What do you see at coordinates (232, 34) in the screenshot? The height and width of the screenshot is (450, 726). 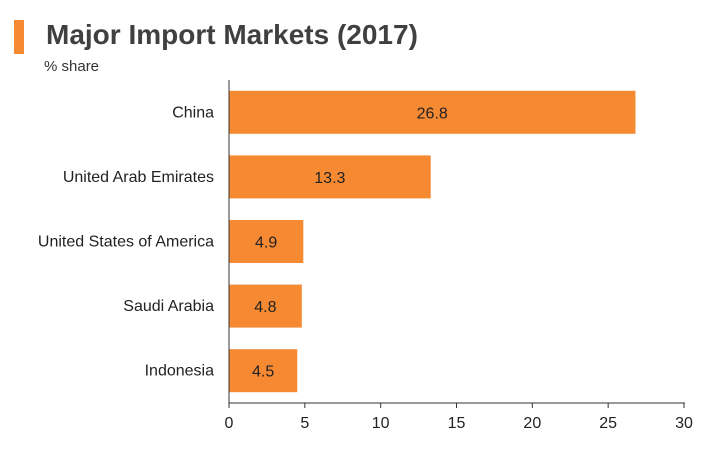 I see `chart-title: Major Import Markets (2017)` at bounding box center [232, 34].